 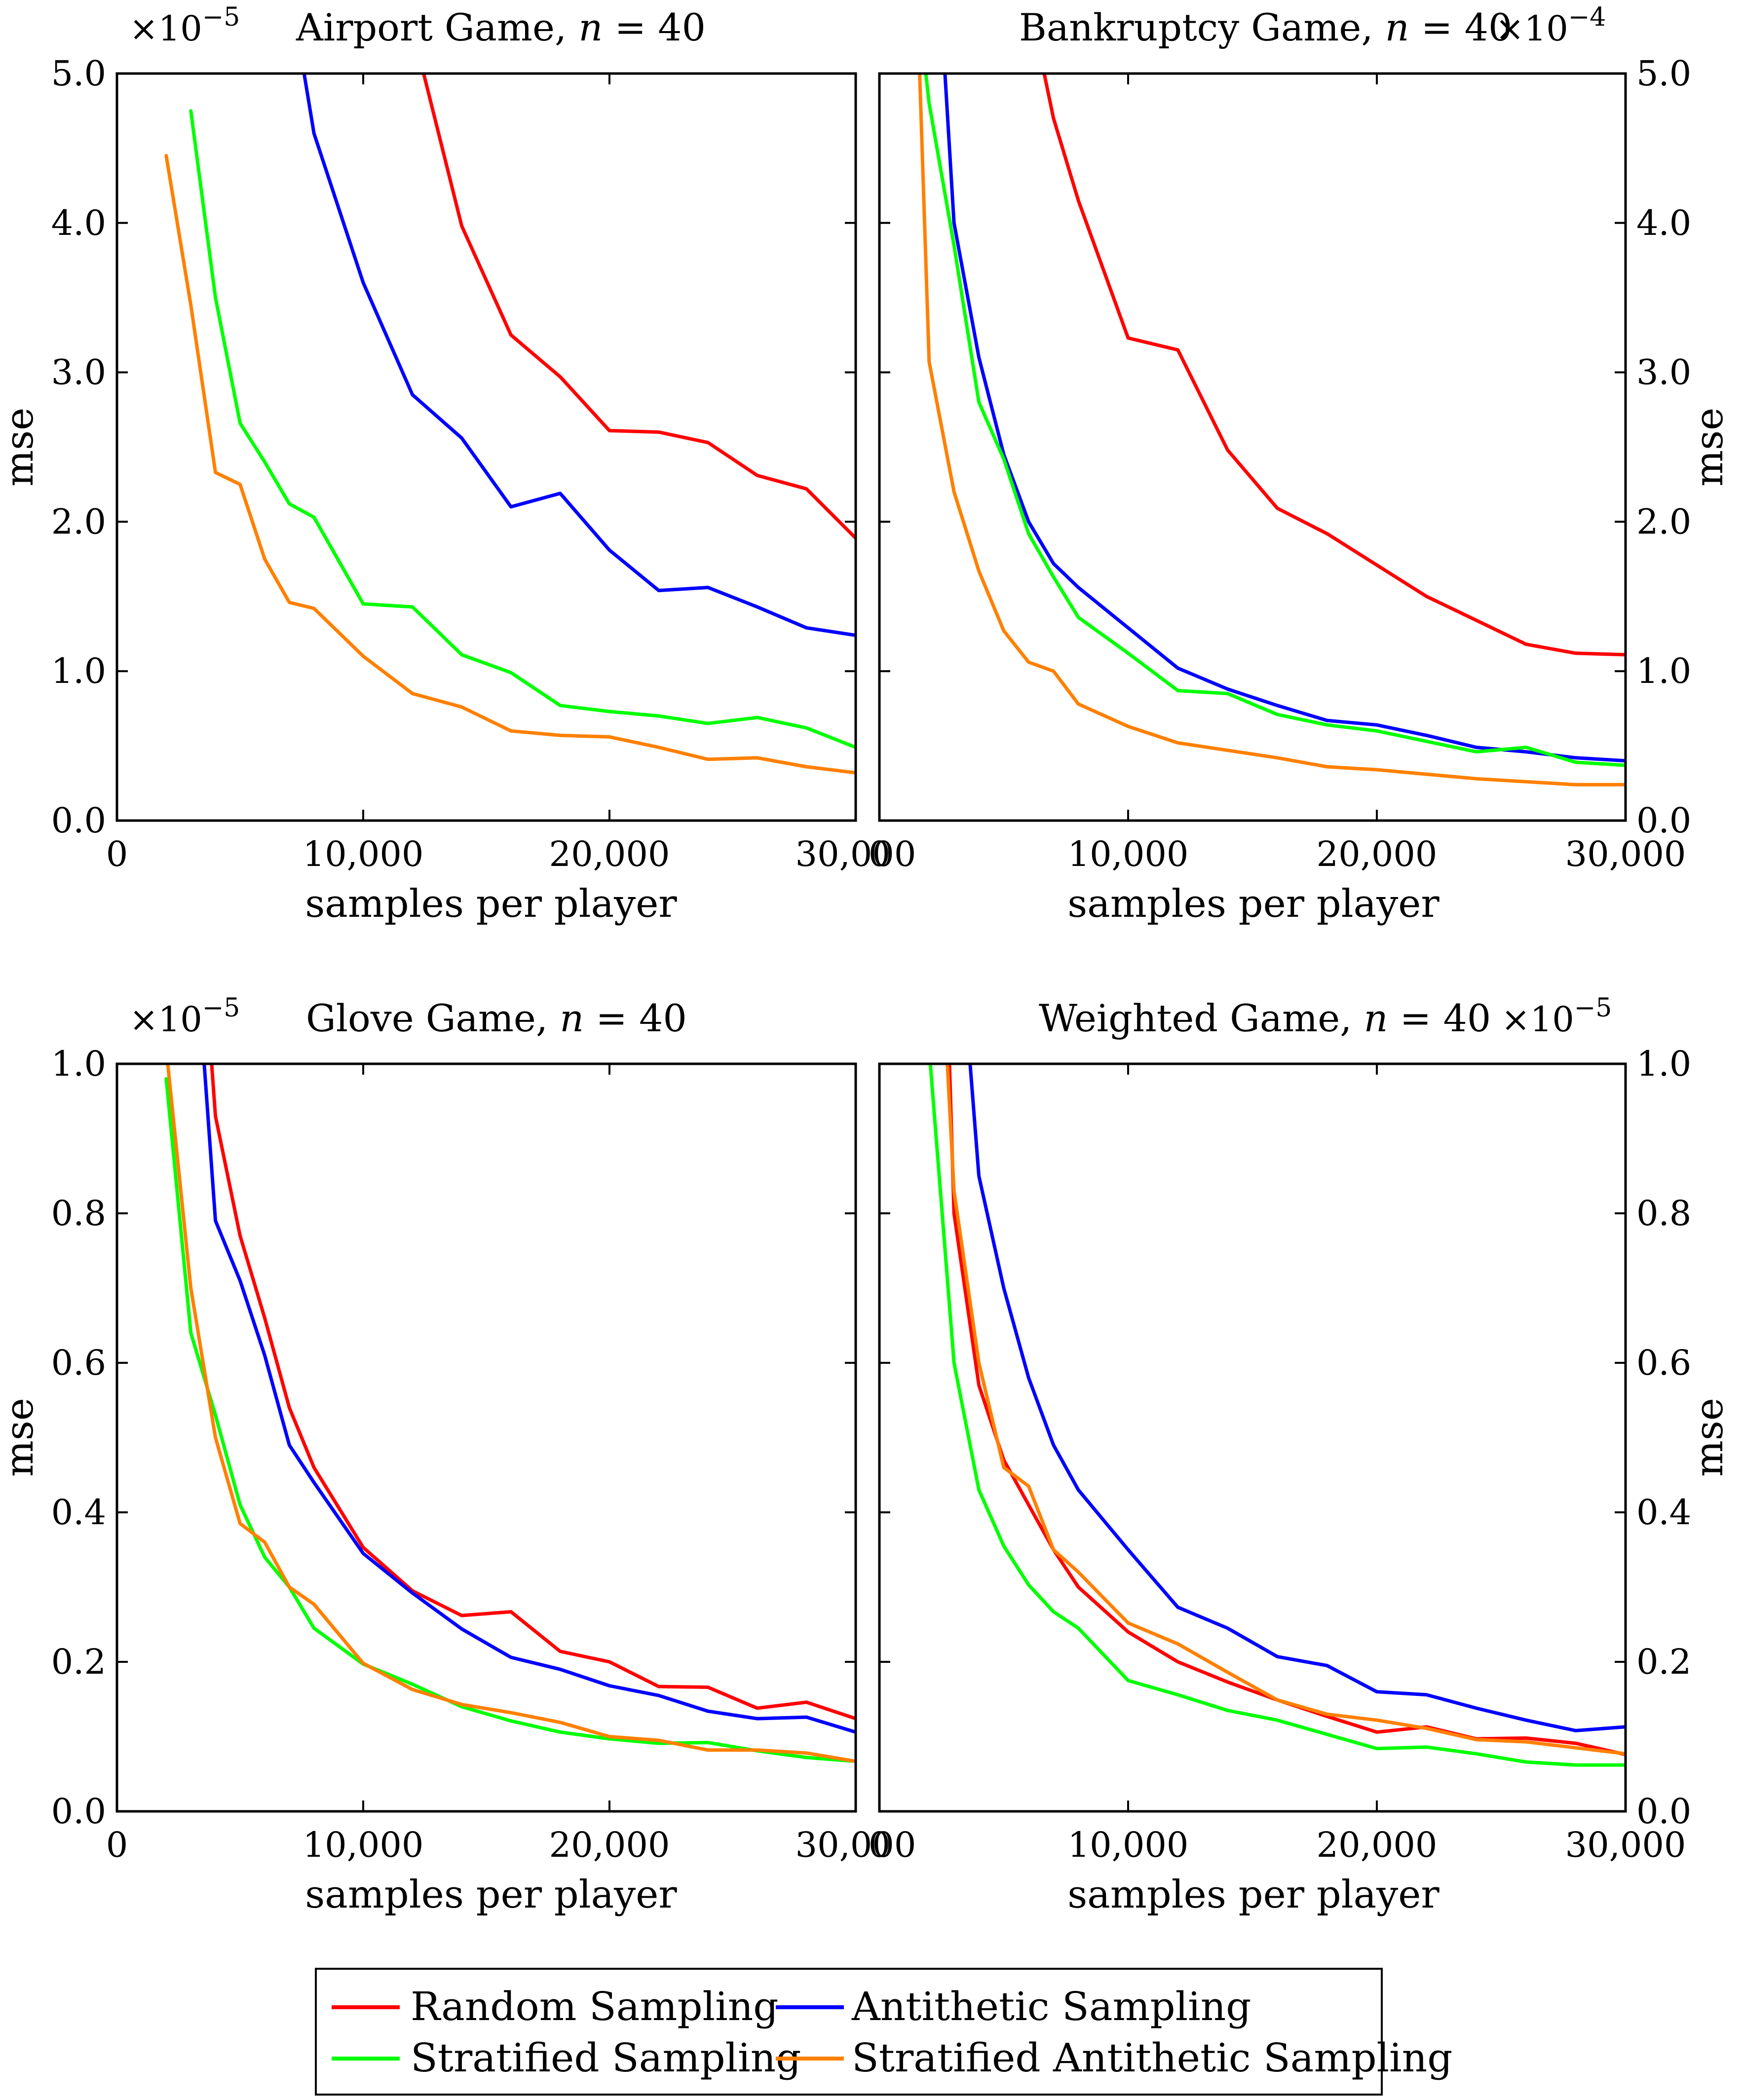 I want to click on glove-series-random-sampling, so click(x=533, y=1392).